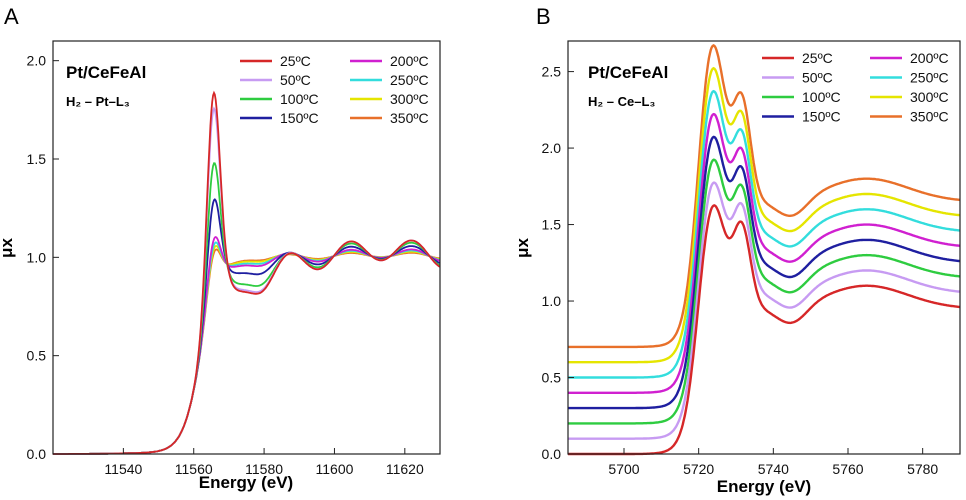  I want to click on panel-a-ytick-label: 2.0, so click(37, 61).